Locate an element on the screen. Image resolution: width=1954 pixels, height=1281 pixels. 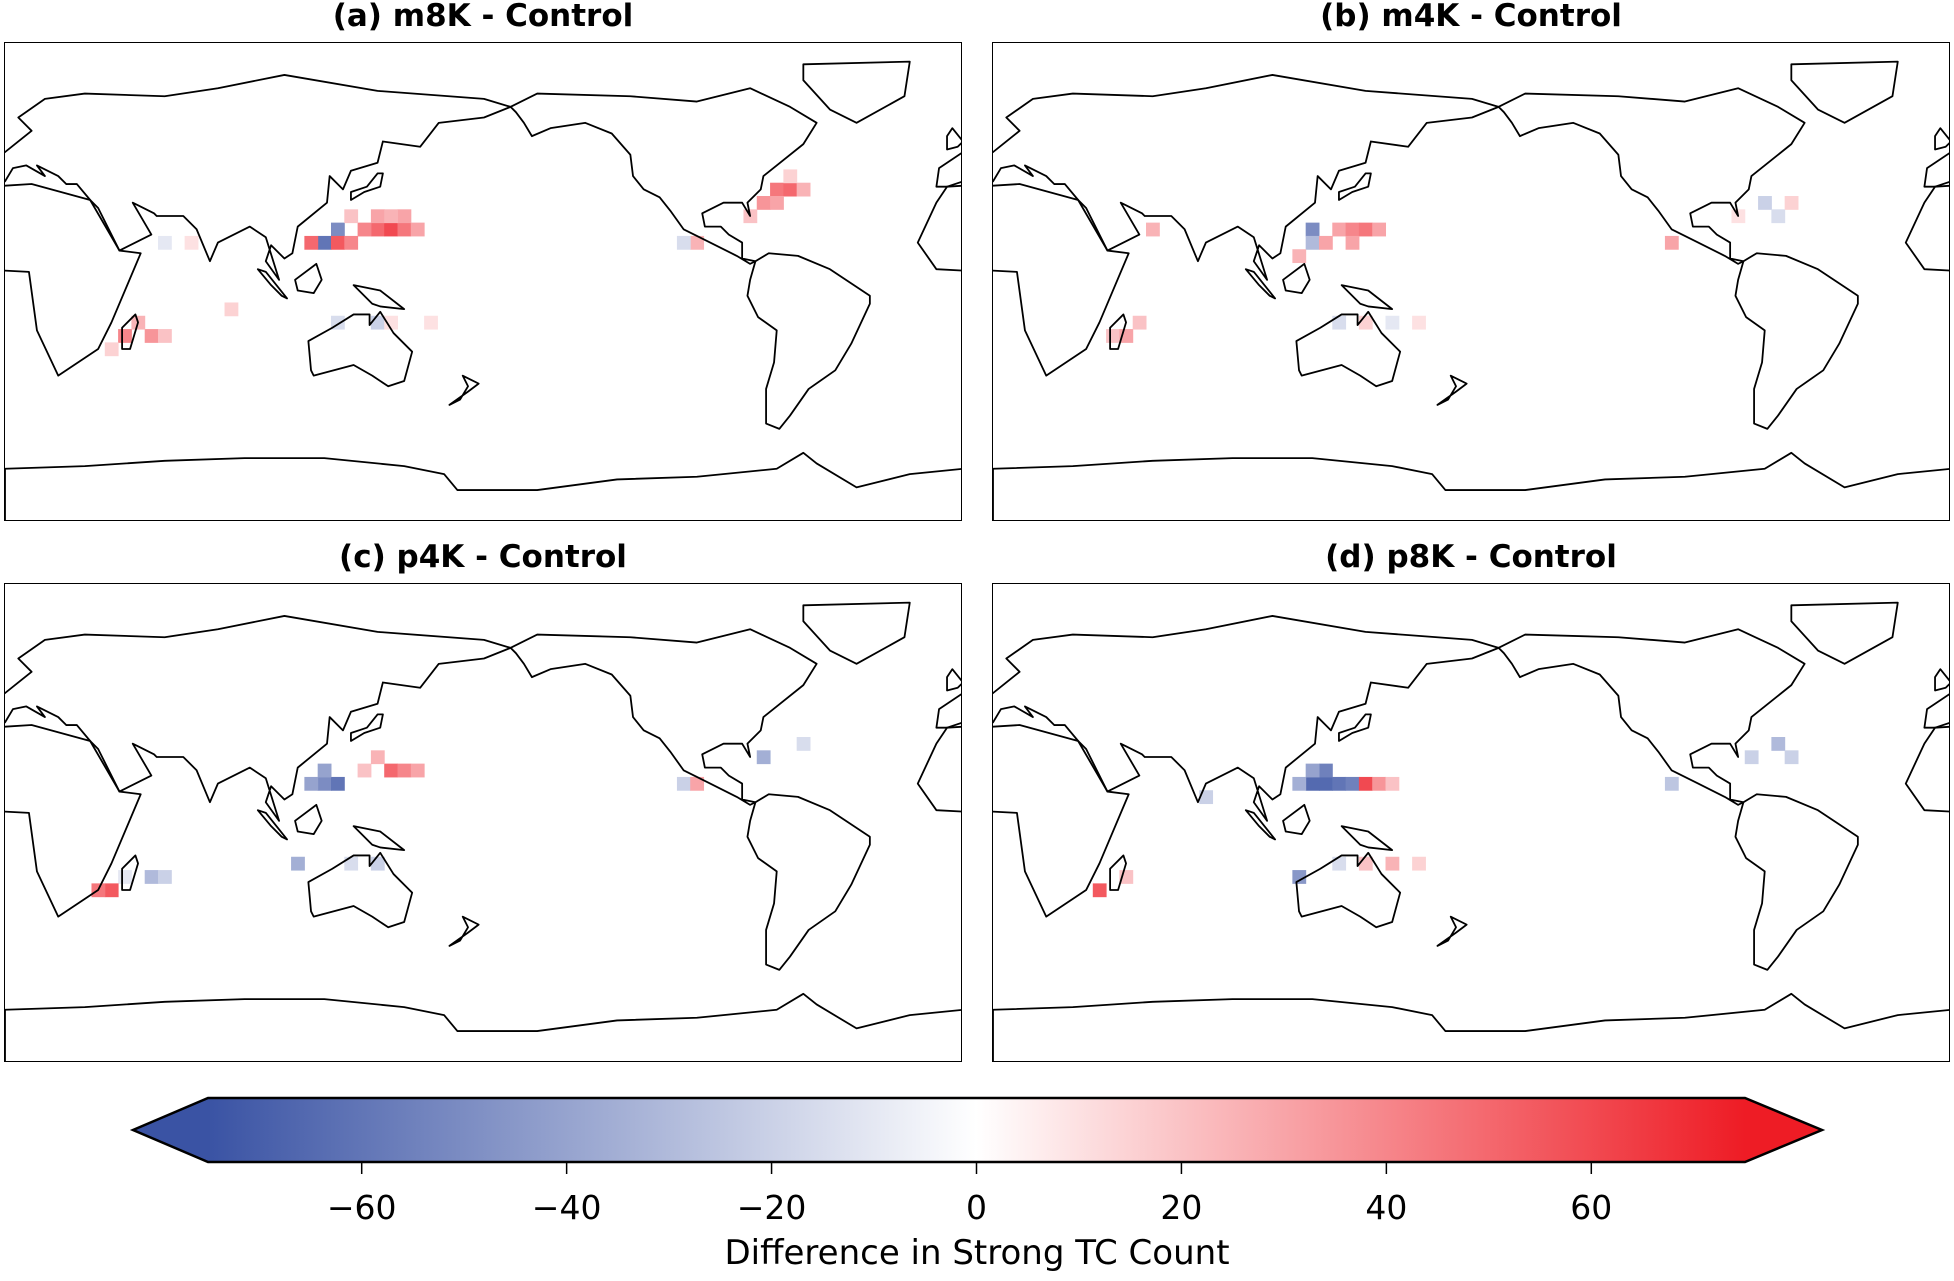
panel-c-title: (c) p4K - Control is located at coordinates (483, 557).